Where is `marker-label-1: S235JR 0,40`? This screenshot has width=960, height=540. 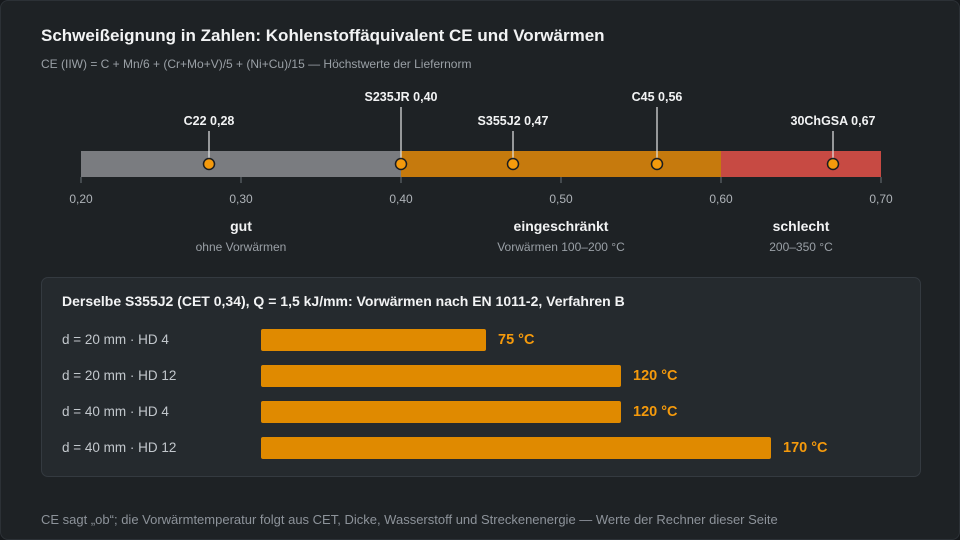
marker-label-1: S235JR 0,40 is located at coordinates (401, 97).